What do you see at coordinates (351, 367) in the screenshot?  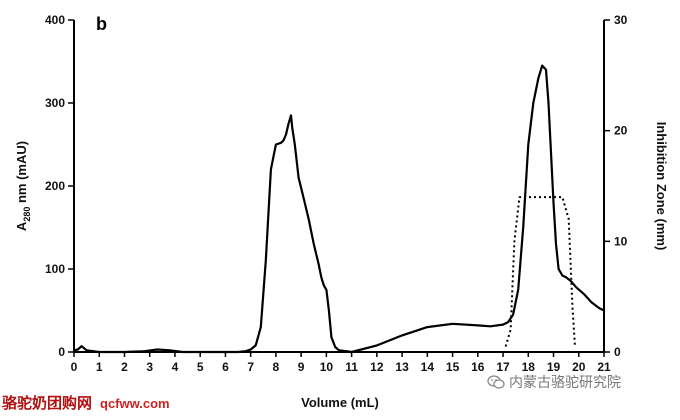 I see `x-tick-label: 11` at bounding box center [351, 367].